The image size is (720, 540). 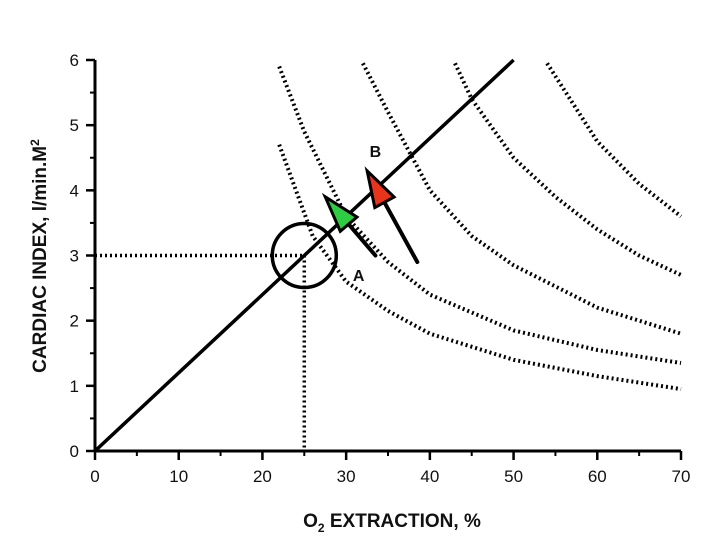 I want to click on x-tick-label: 0, so click(x=94, y=476).